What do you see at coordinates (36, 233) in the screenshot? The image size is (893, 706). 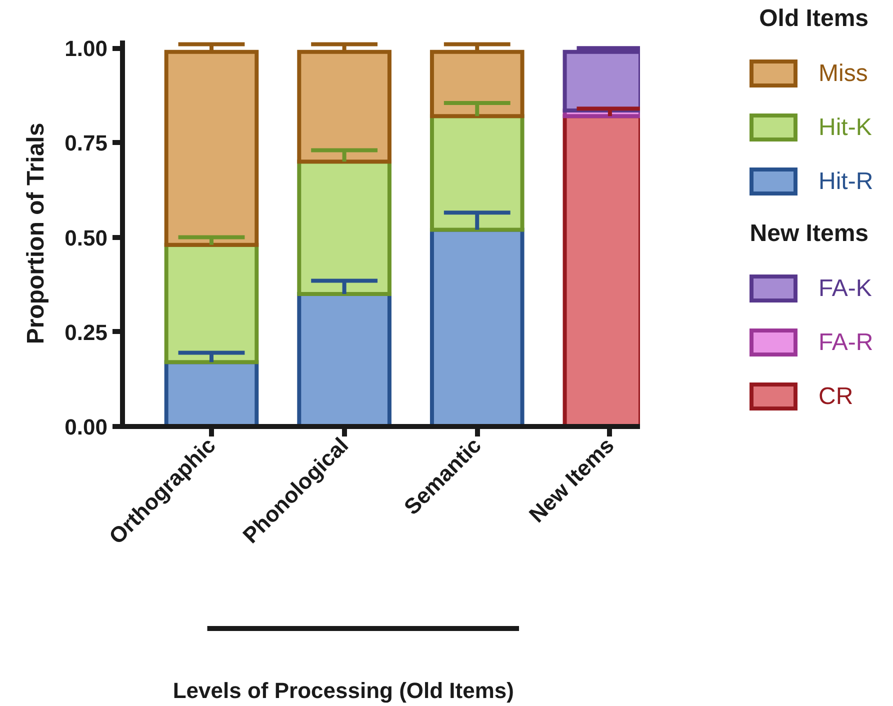 I see `y-axis-title: Proportion of Trials` at bounding box center [36, 233].